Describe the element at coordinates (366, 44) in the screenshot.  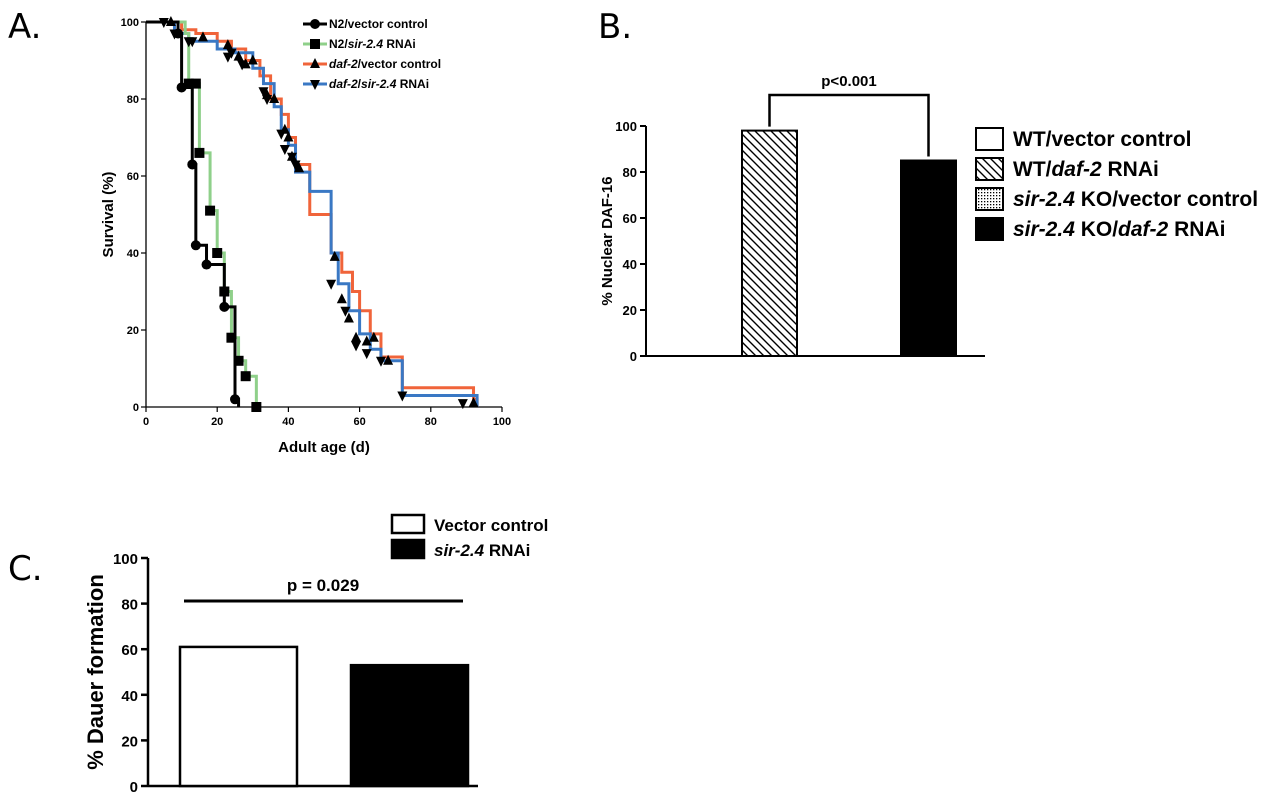
I see `legend-label-1-part: sir-2.4` at that location.